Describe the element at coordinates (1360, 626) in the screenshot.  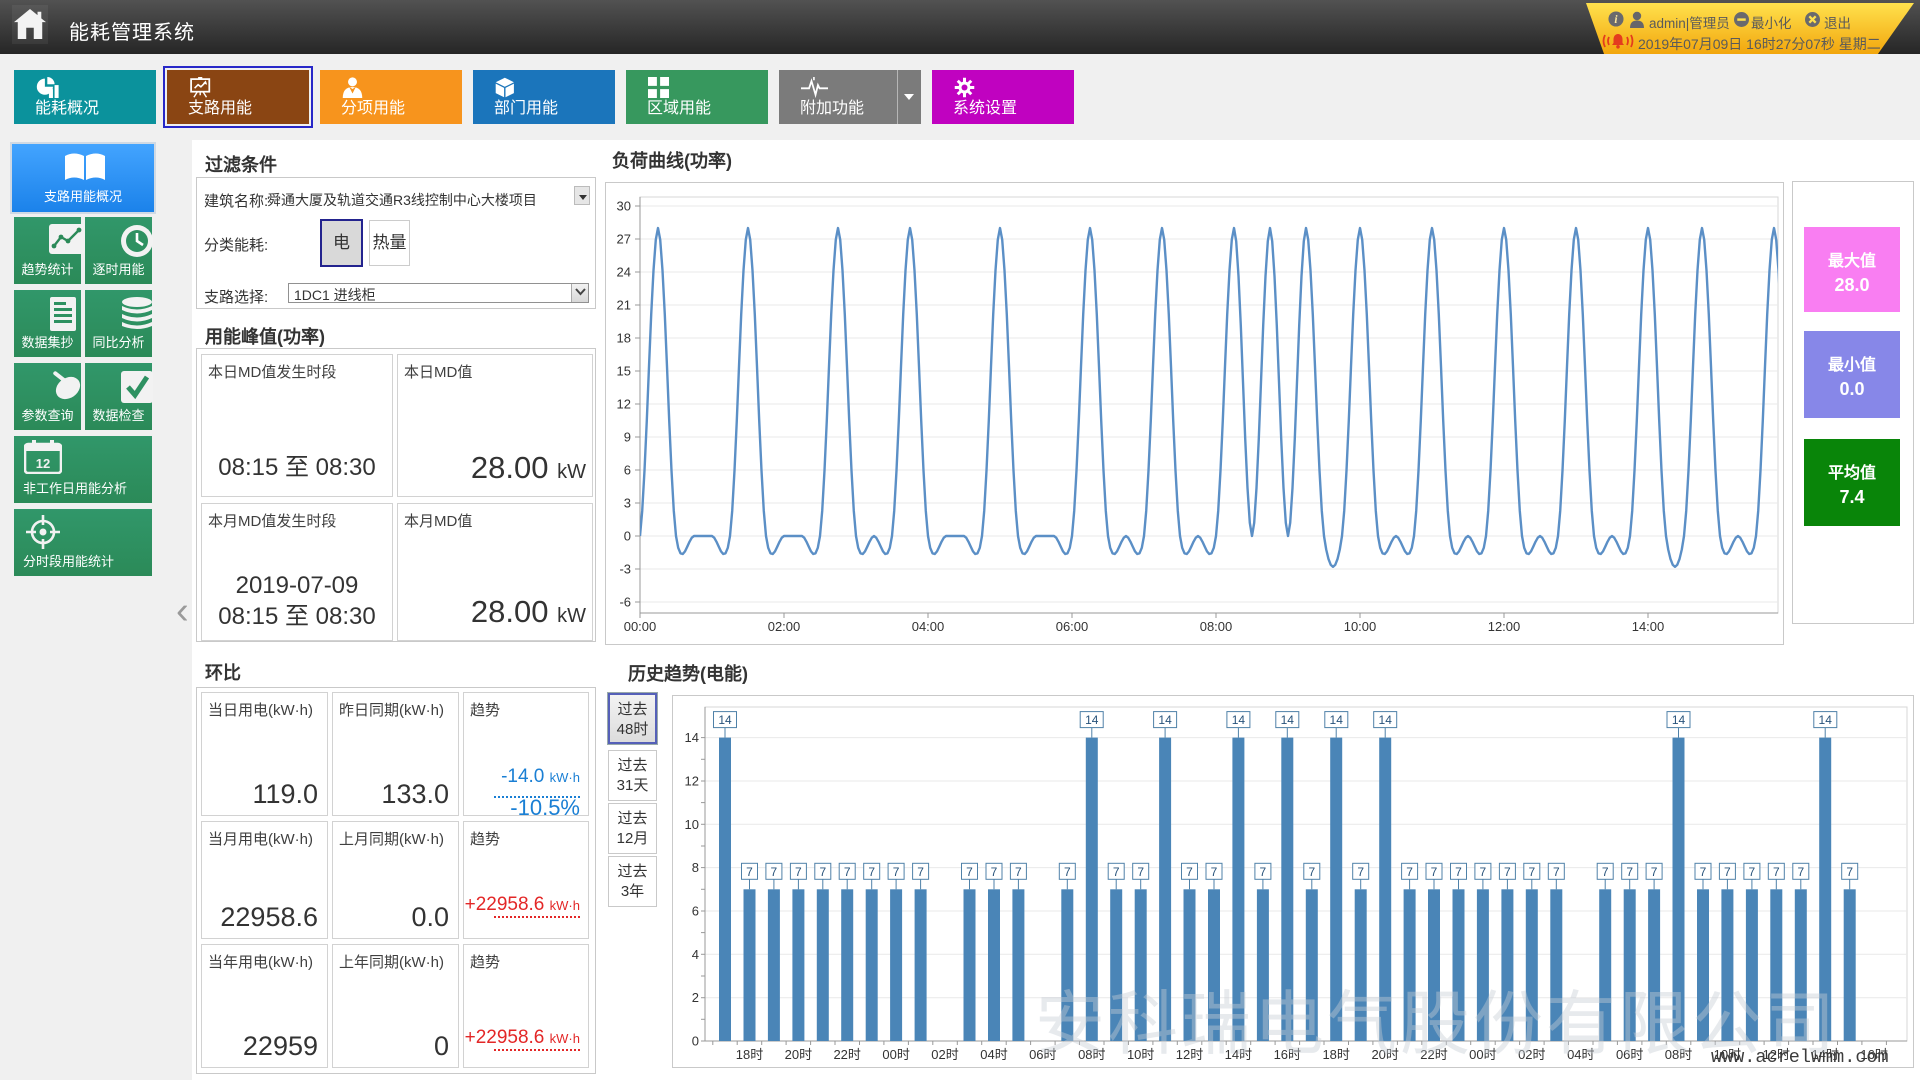
I see `svg-text: 10:00` at that location.